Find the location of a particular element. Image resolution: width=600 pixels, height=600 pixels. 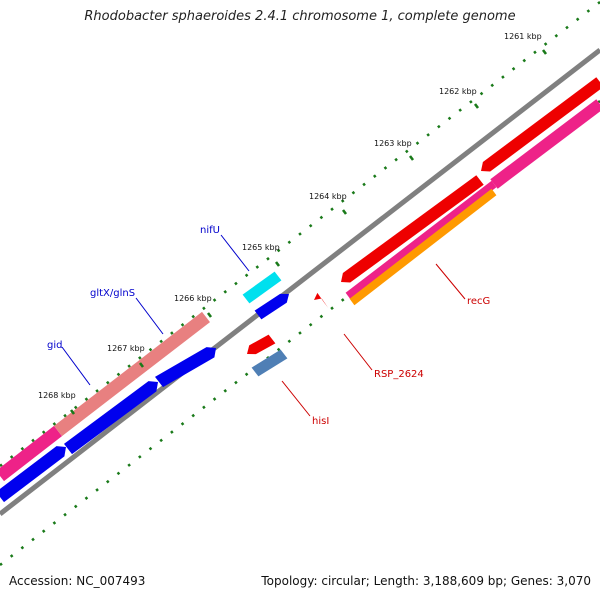

gene-gid is located at coordinates (31, 453).